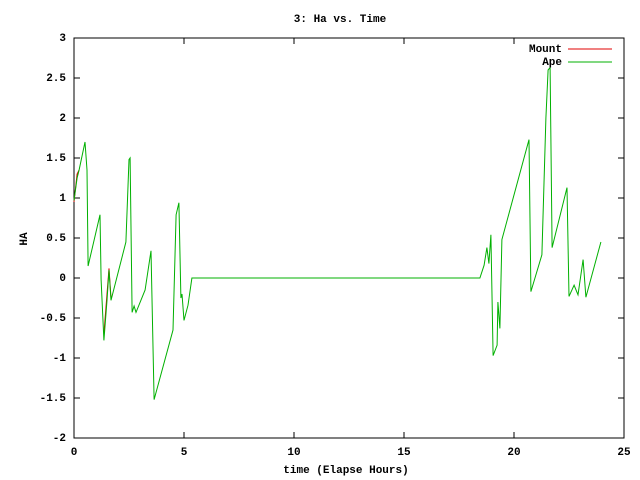  I want to click on x-tick-label: 10, so click(293, 453).